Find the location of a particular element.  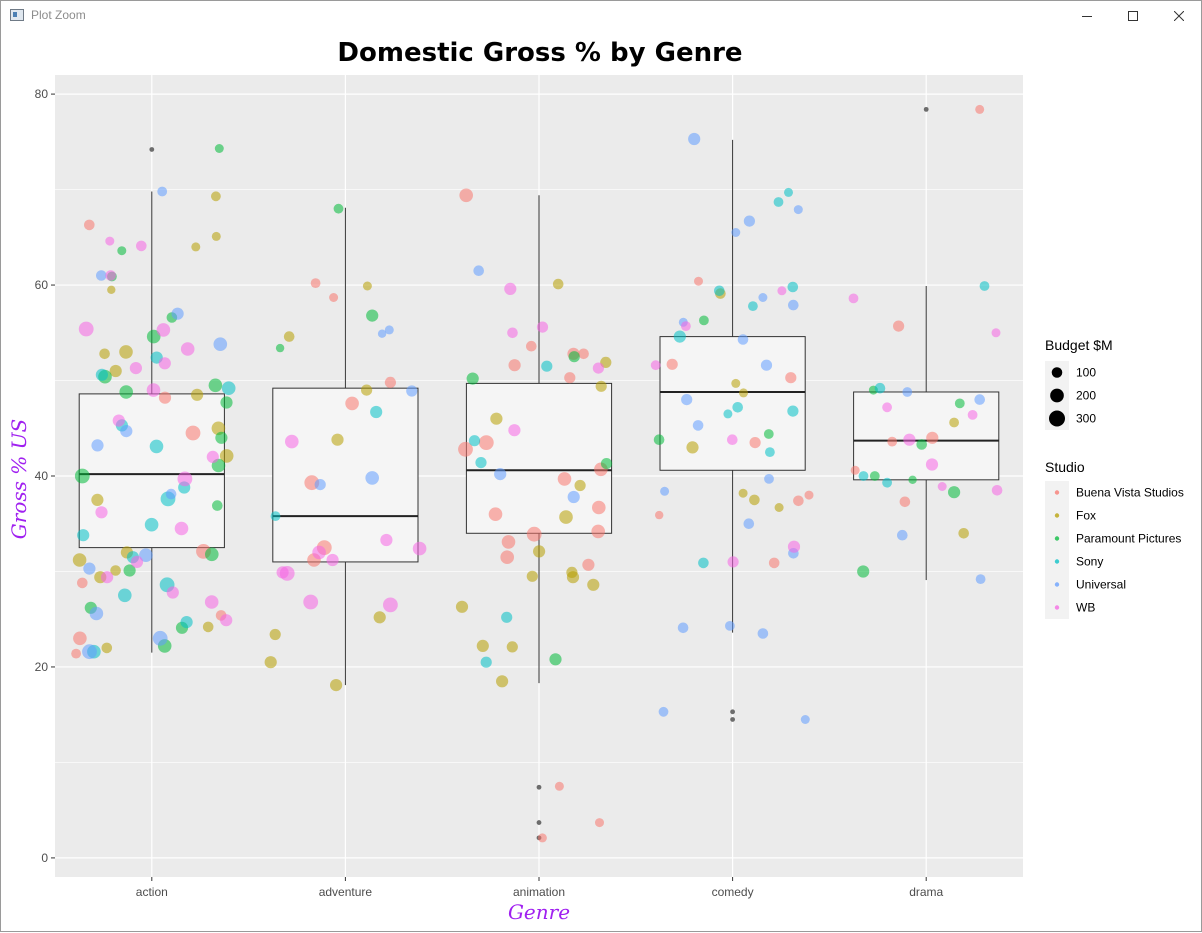

legend-size-label: 100 is located at coordinates (1086, 373).